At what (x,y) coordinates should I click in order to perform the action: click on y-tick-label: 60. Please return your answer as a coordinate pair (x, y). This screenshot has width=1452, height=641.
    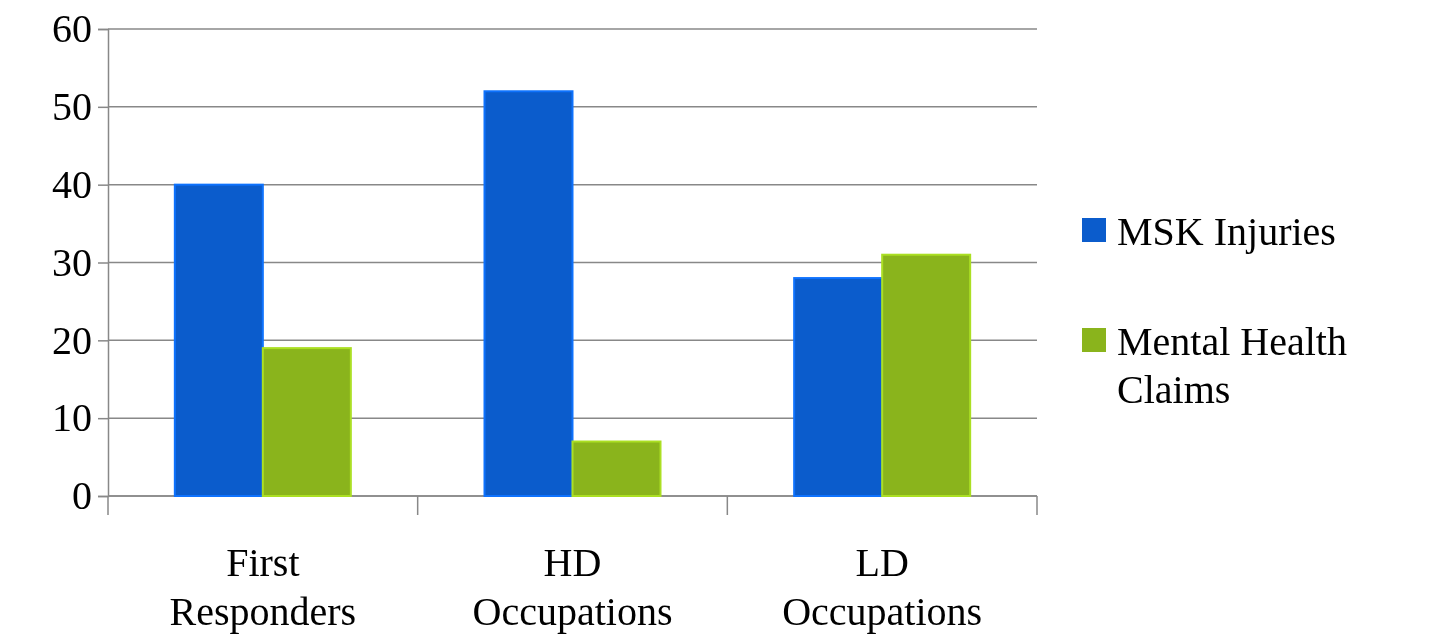
    Looking at the image, I should click on (72, 29).